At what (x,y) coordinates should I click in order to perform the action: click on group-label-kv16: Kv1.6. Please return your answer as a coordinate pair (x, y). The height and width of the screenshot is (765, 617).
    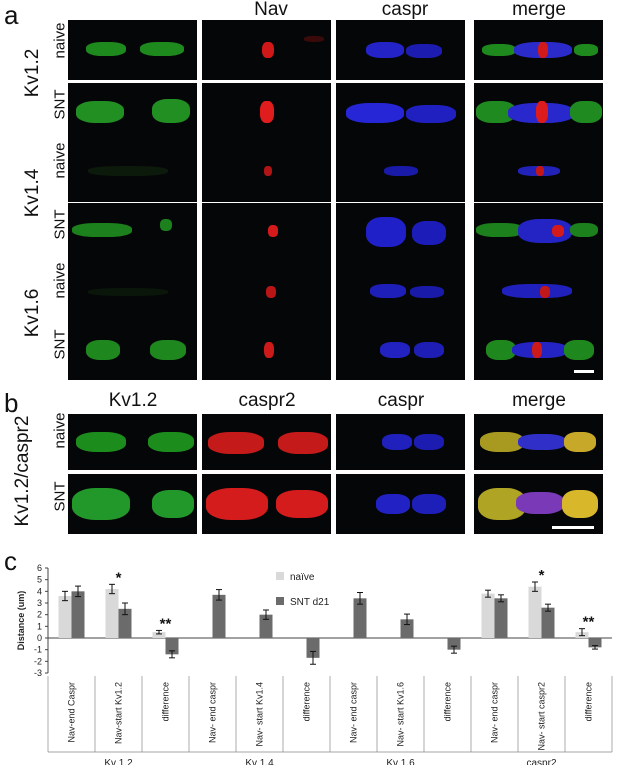
    Looking at the image, I should click on (32, 313).